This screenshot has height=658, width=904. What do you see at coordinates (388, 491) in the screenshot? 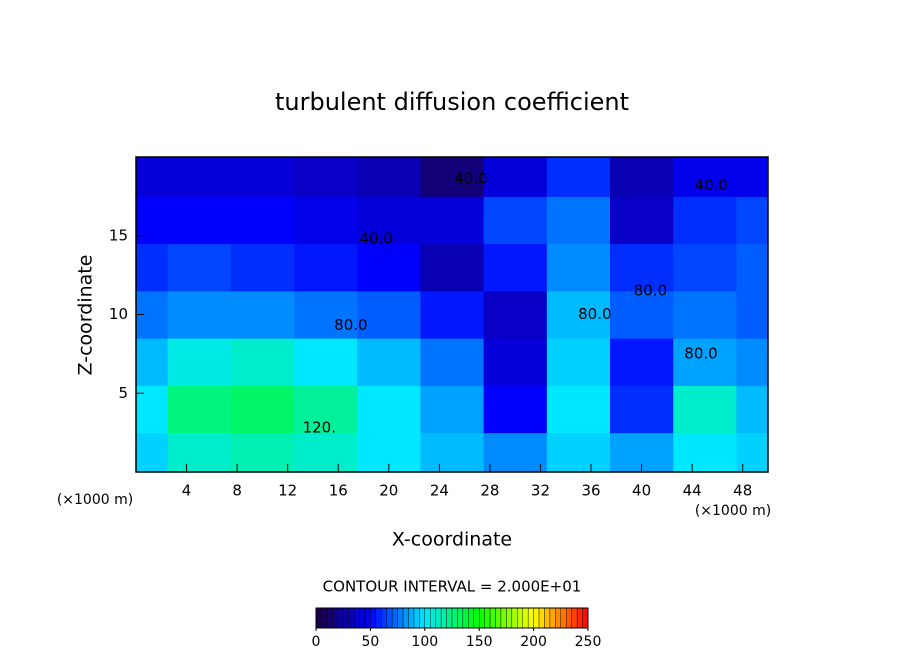
I see `x-tick-label: 20` at bounding box center [388, 491].